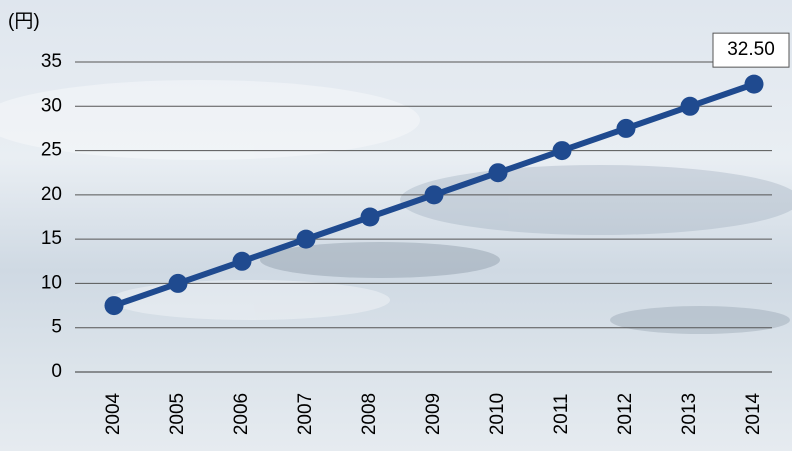 The height and width of the screenshot is (451, 792). What do you see at coordinates (56, 371) in the screenshot?
I see `y-tick-label: 0` at bounding box center [56, 371].